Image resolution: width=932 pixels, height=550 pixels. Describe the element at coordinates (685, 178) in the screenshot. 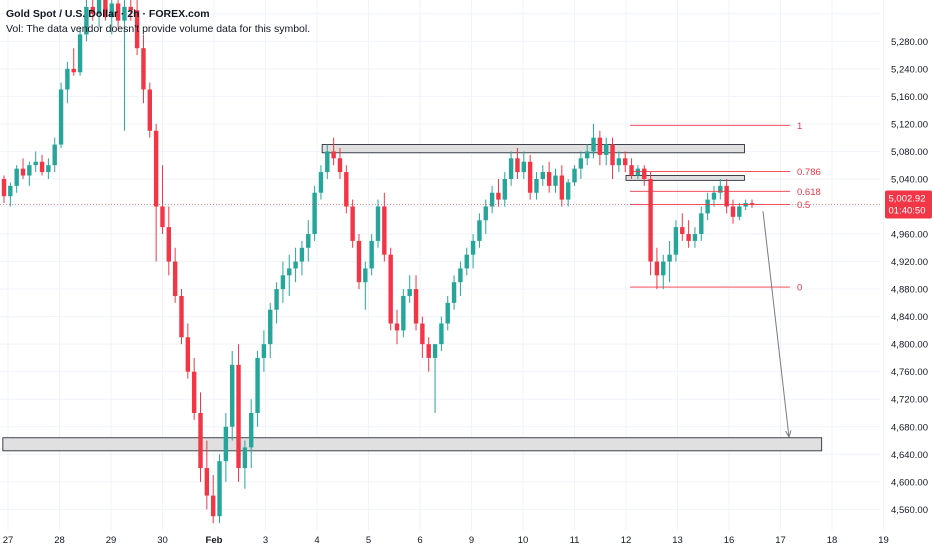

I see `resistance-zone-mid` at that location.